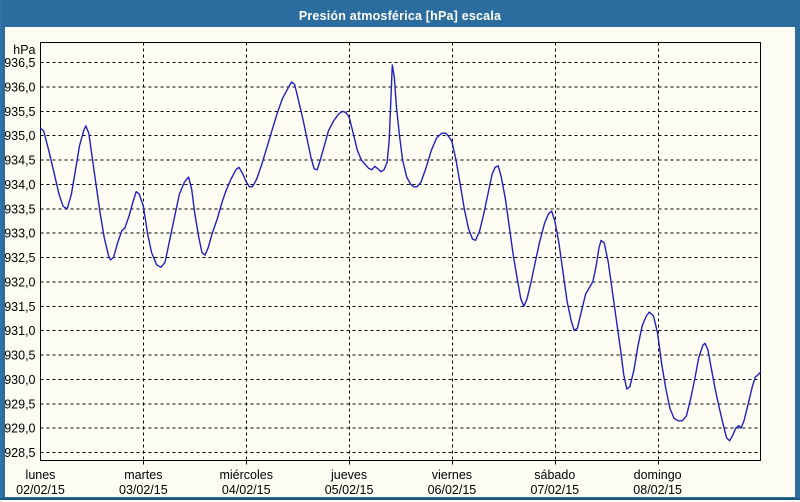 This screenshot has width=800, height=502. Describe the element at coordinates (20, 429) in the screenshot. I see `y-tick-label: 929,0` at that location.